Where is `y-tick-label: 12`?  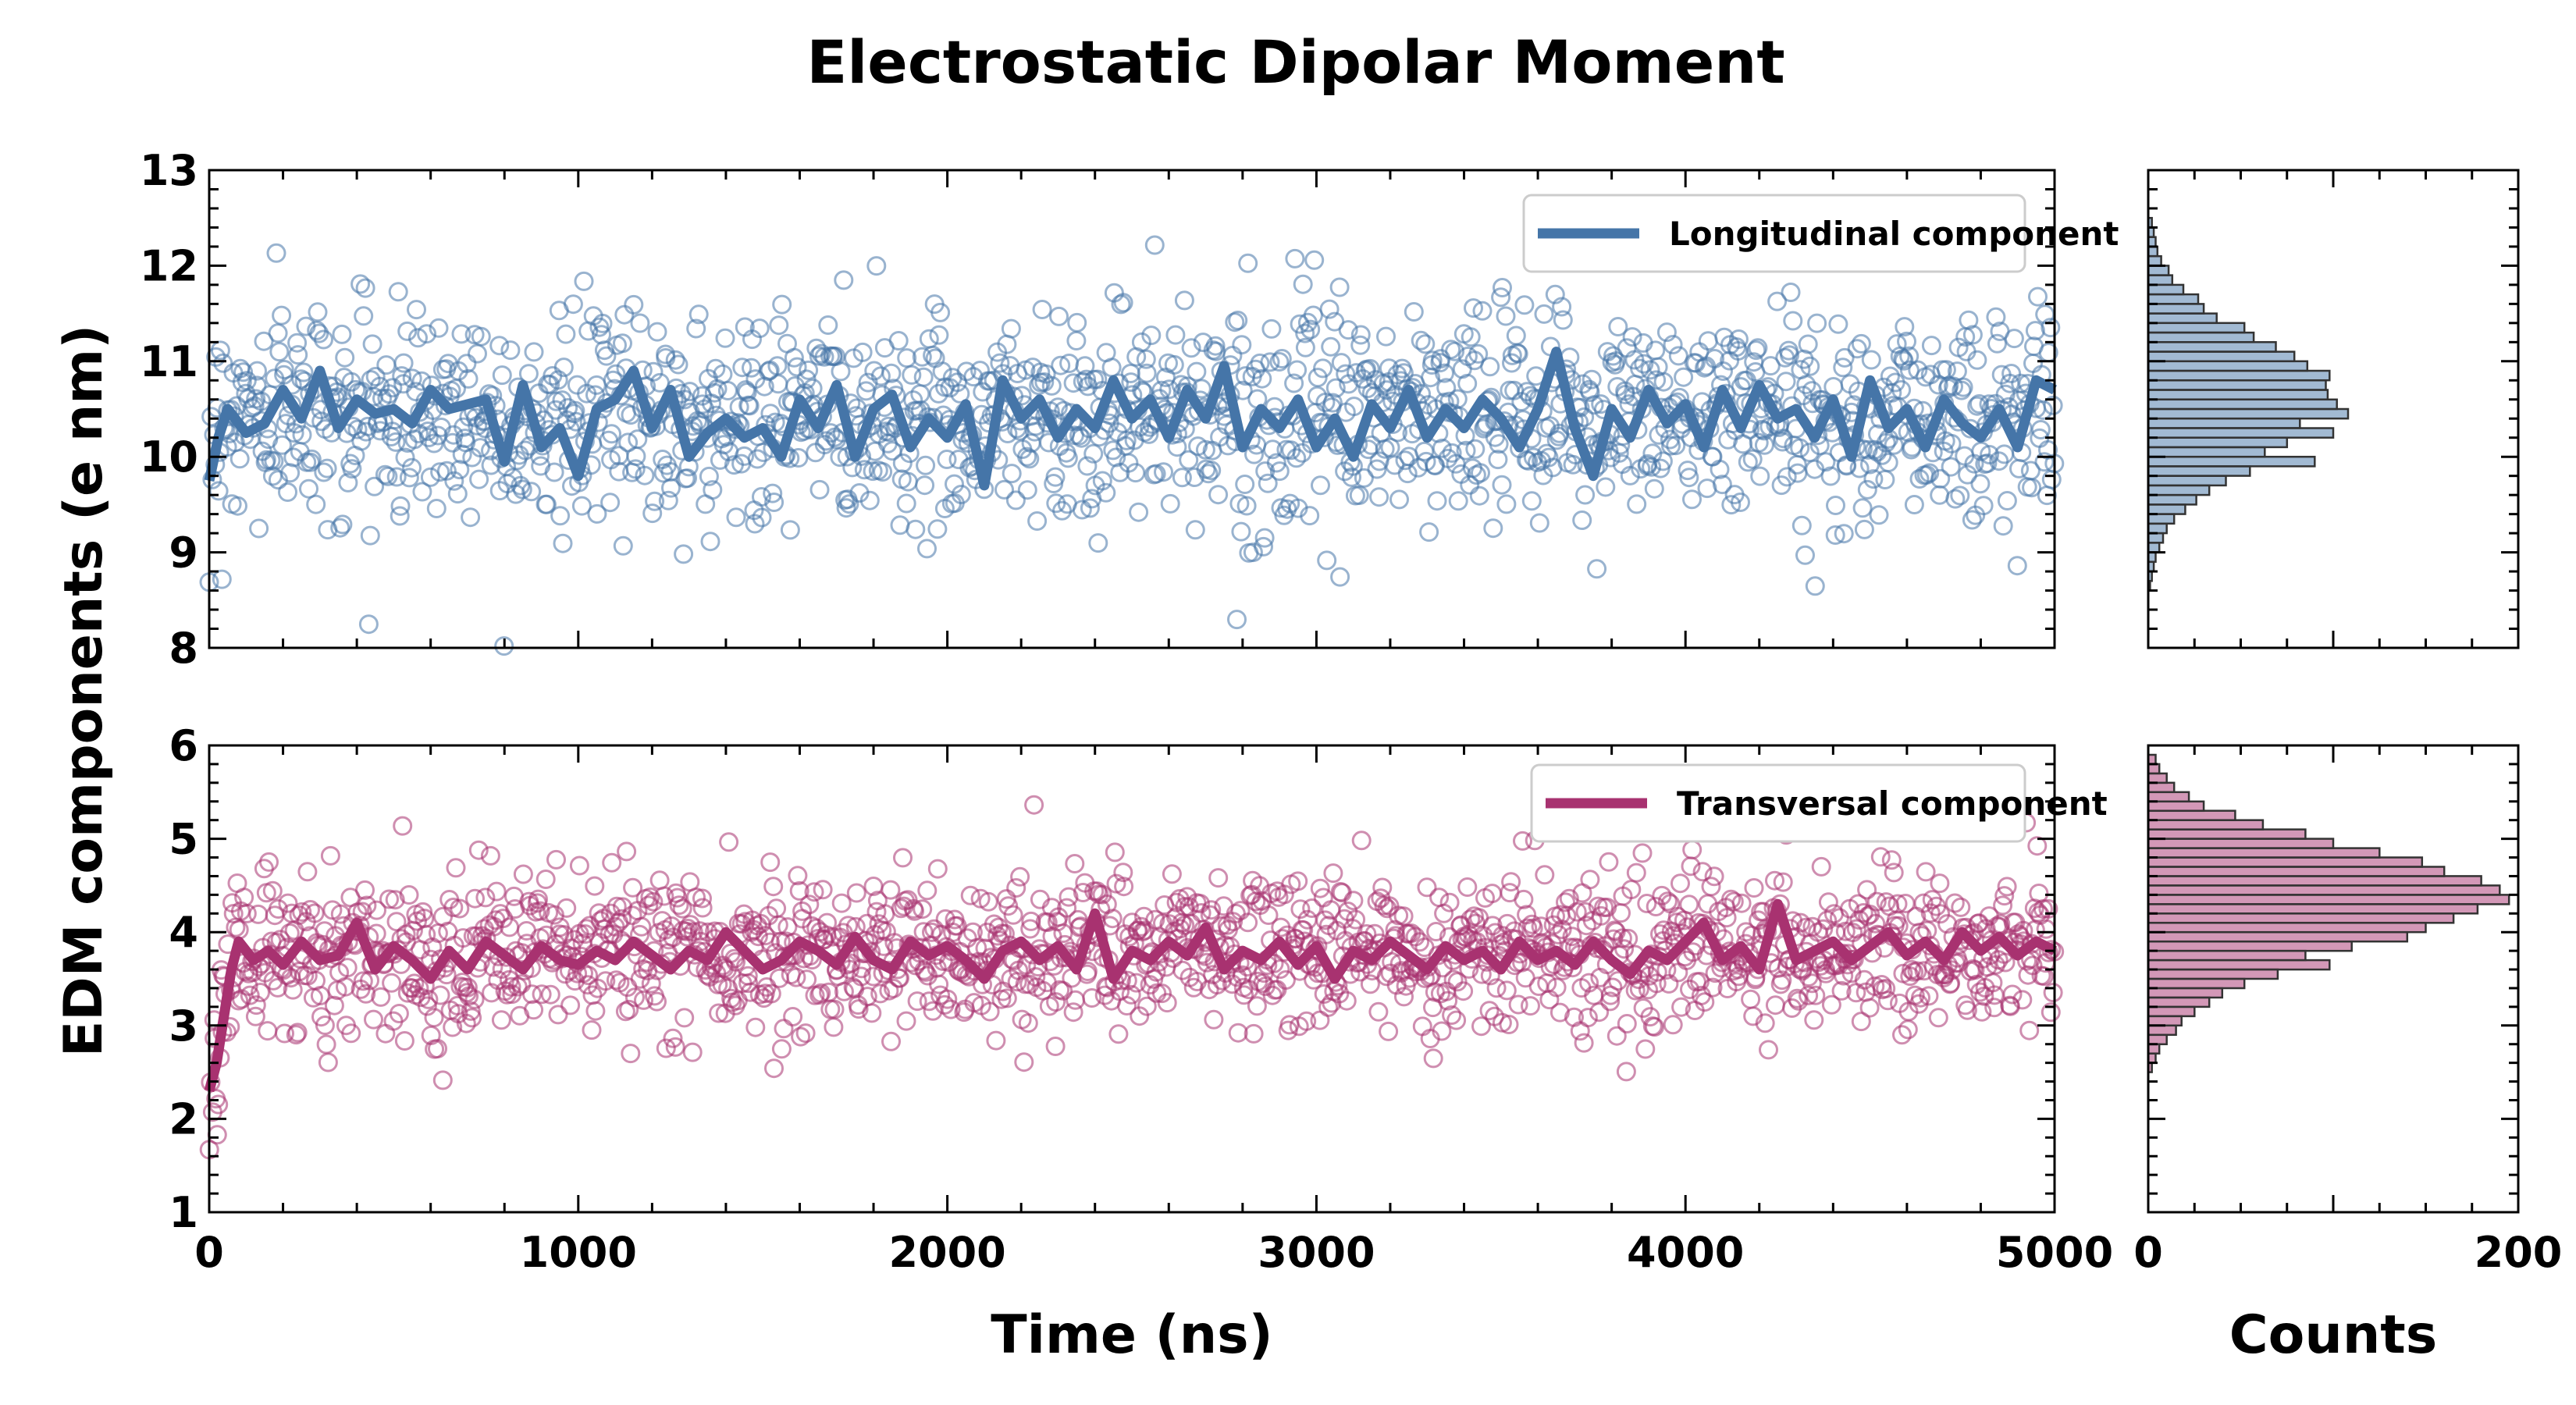
y-tick-label: 12 is located at coordinates (169, 266).